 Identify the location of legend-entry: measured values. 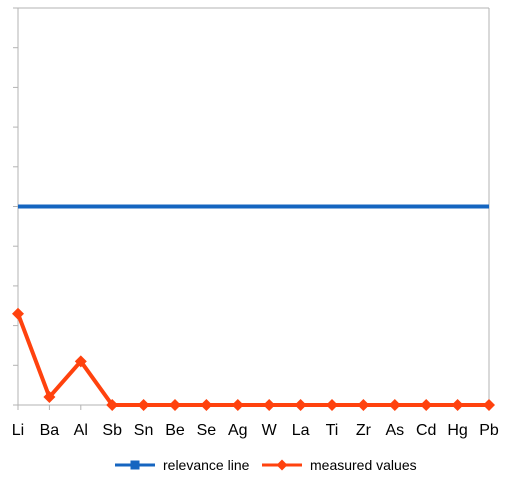
(339, 465).